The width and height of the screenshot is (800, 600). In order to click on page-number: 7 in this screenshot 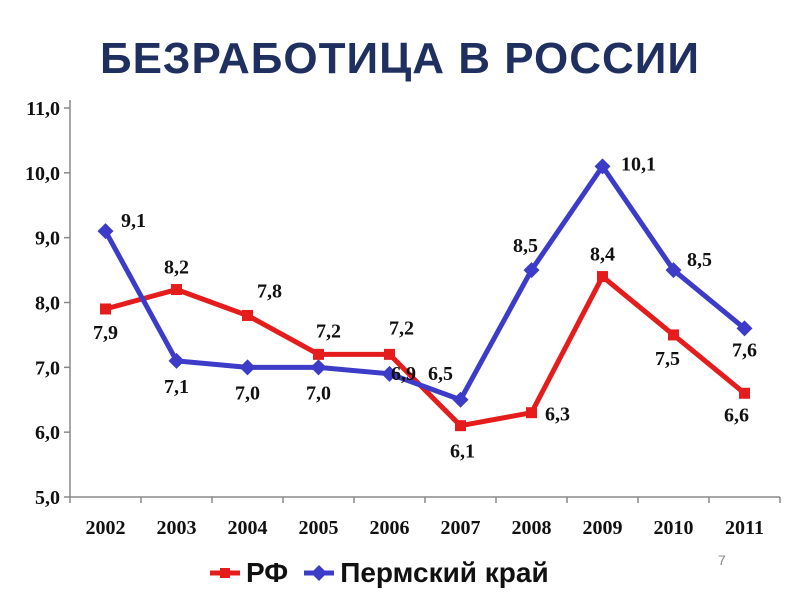, I will do `click(722, 560)`.